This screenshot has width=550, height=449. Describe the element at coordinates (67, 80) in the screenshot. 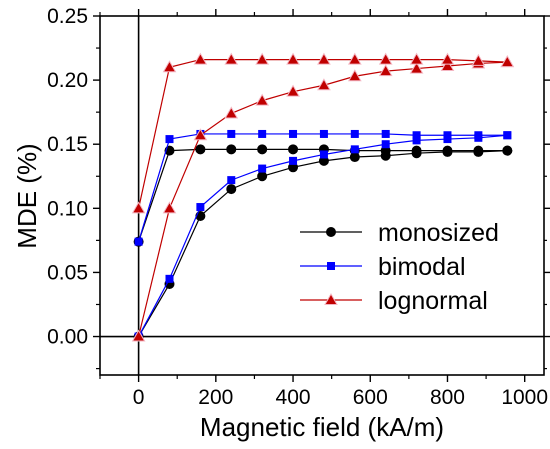

I see `y-tick-label: 0.20` at that location.